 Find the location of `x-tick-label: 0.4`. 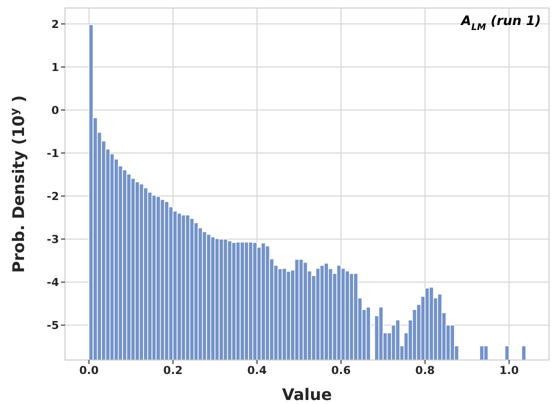

x-tick-label: 0.4 is located at coordinates (257, 370).